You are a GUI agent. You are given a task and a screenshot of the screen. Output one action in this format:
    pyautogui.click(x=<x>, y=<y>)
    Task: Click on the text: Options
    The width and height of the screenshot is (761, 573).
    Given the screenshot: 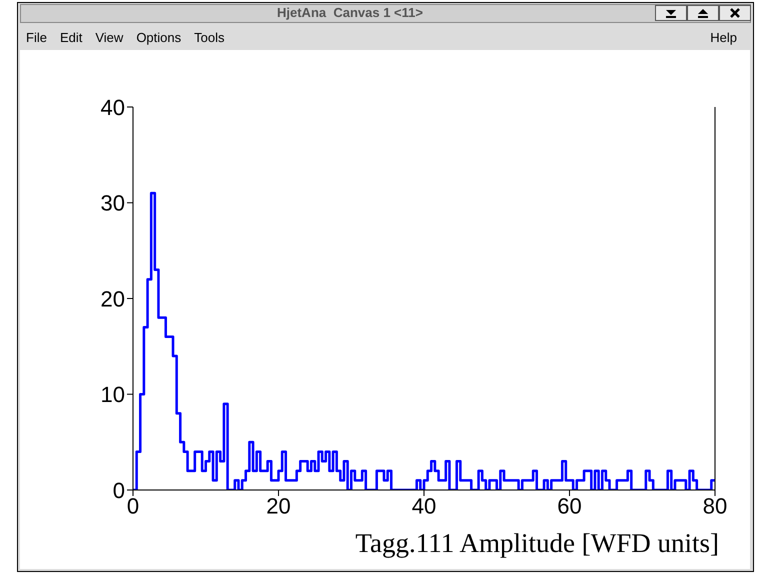 What is the action you would take?
    pyautogui.click(x=159, y=37)
    